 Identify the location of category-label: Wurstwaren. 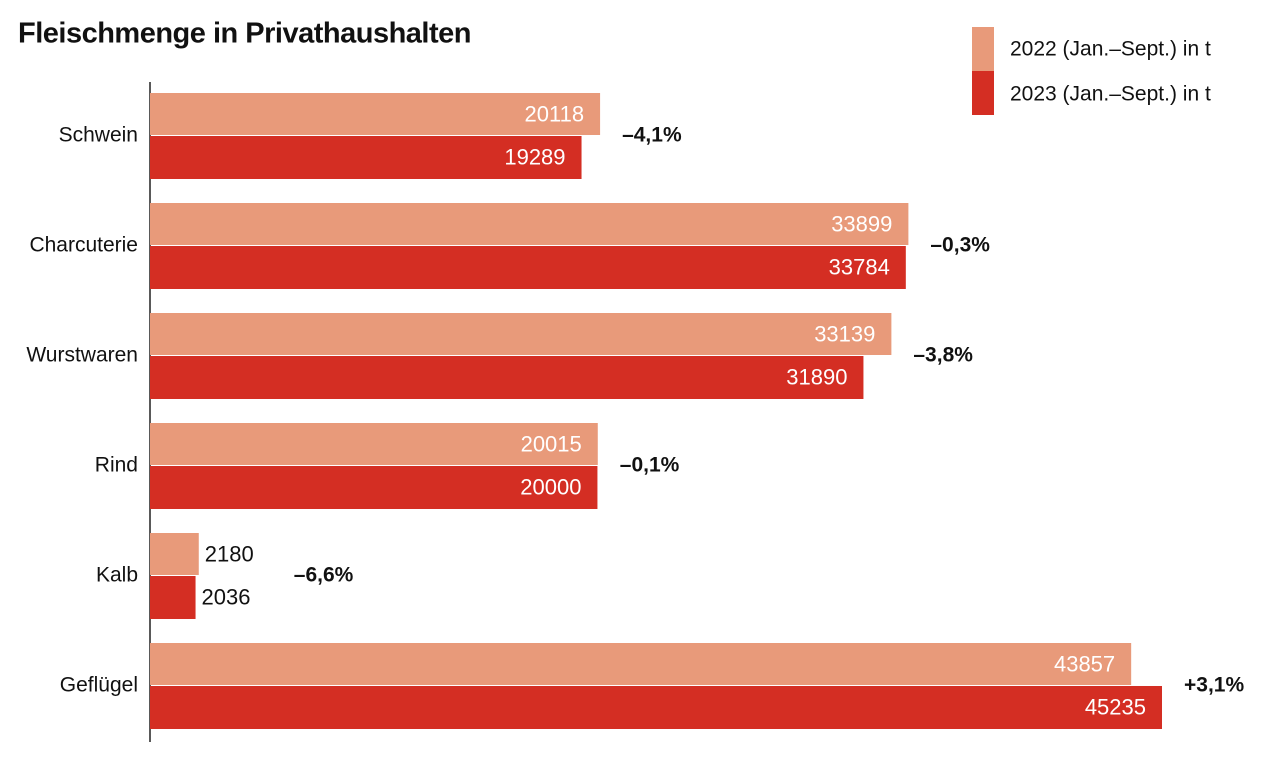
(82, 355).